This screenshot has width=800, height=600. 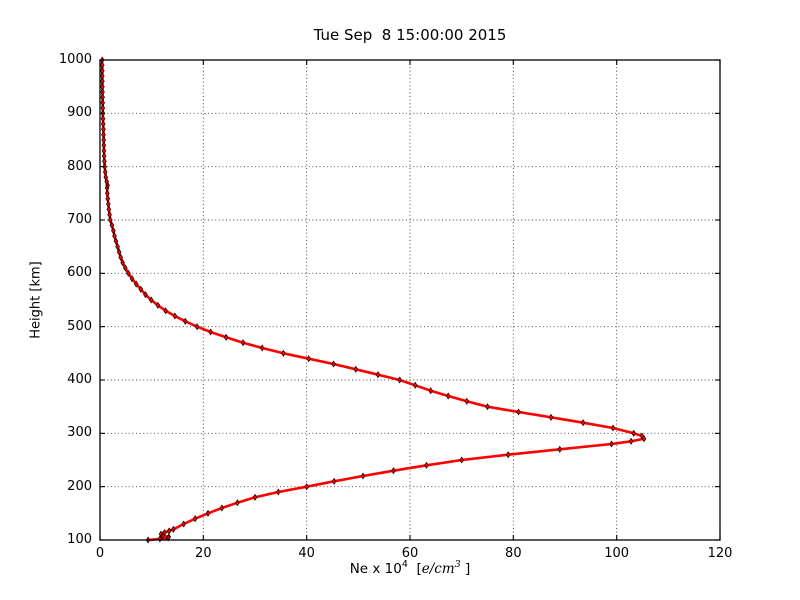 What do you see at coordinates (79, 113) in the screenshot?
I see `y-tick-label: 900` at bounding box center [79, 113].